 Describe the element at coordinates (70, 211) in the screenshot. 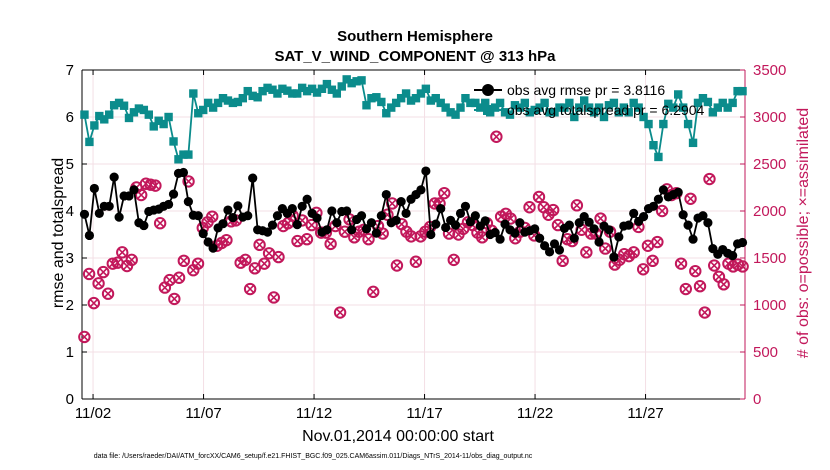

I see `y-tick-label-left: 4` at that location.